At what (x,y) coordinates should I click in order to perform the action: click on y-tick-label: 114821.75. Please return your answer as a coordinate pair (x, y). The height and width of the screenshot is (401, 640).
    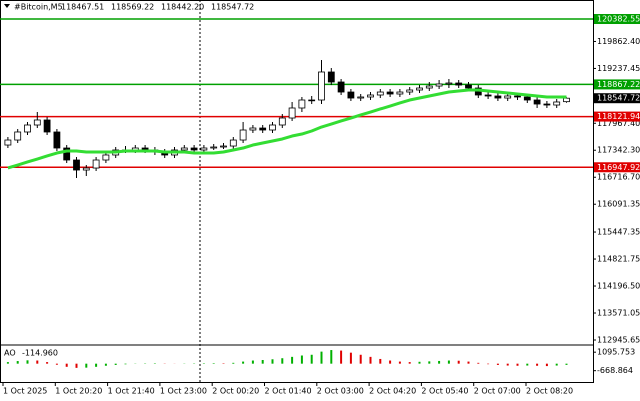
    Looking at the image, I should click on (618, 259).